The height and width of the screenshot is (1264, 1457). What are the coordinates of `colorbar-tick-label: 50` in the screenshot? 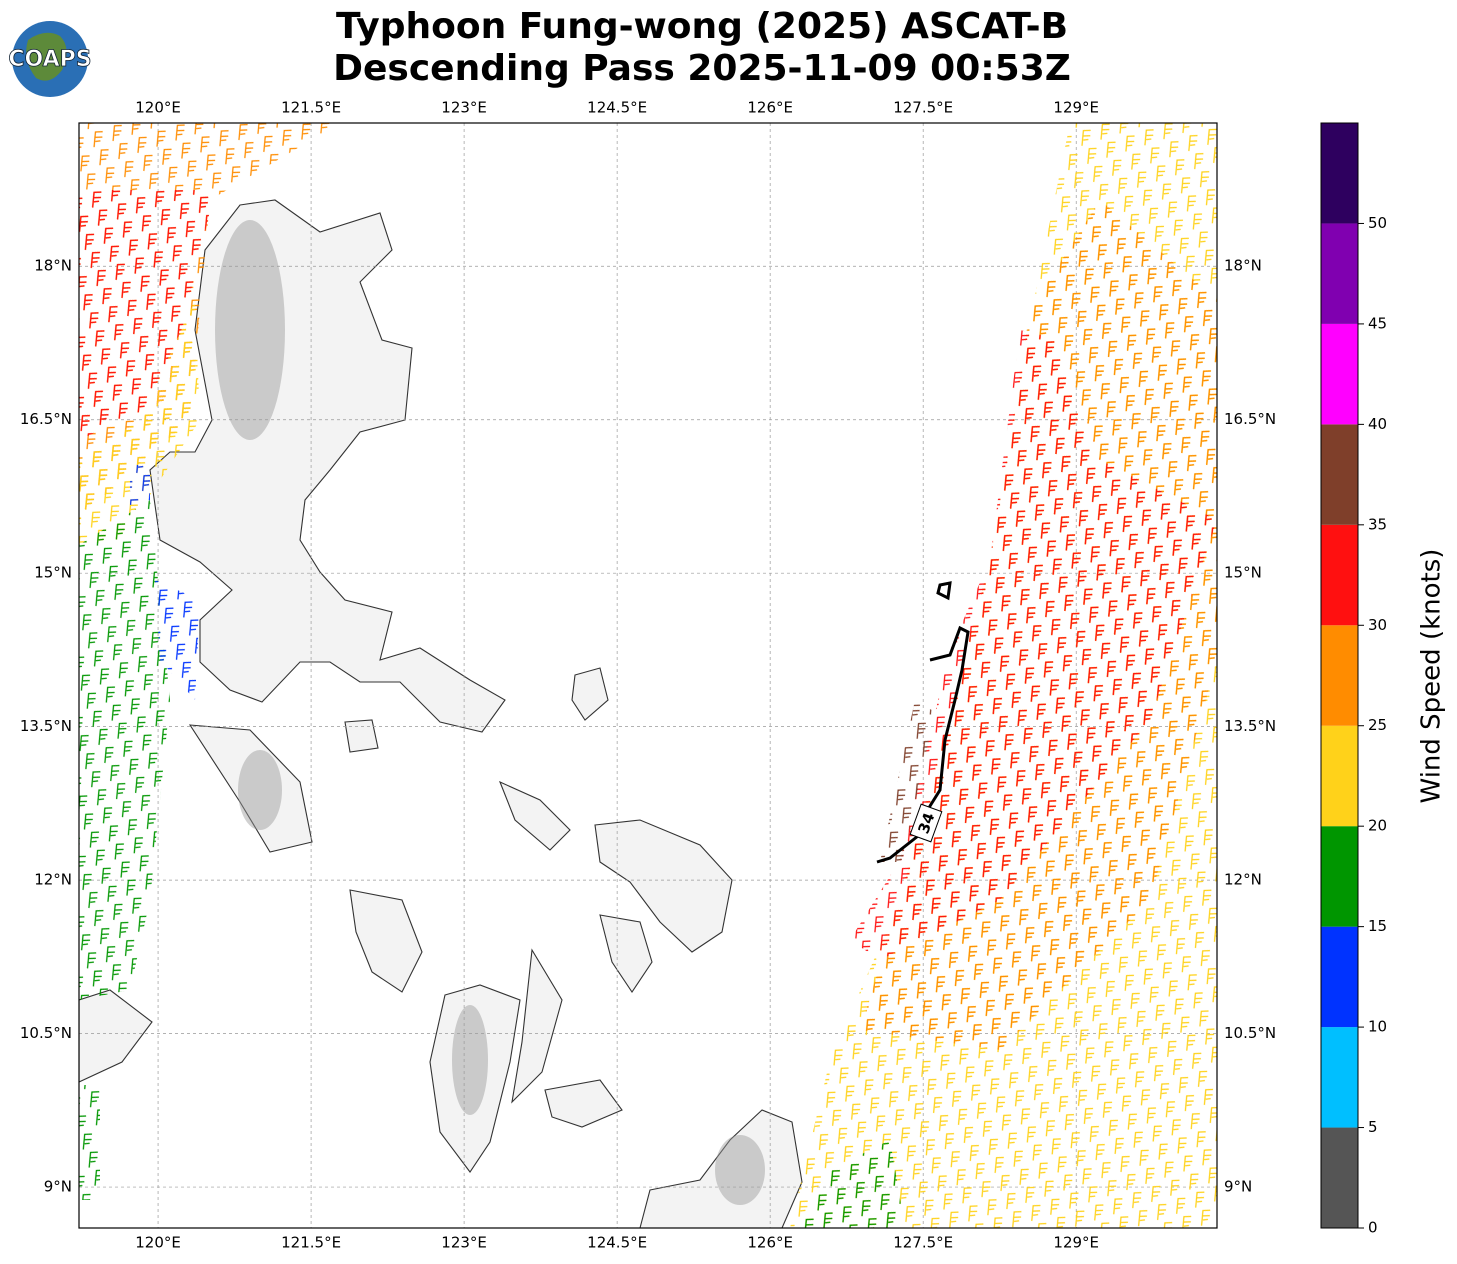 It's located at (1377, 223).